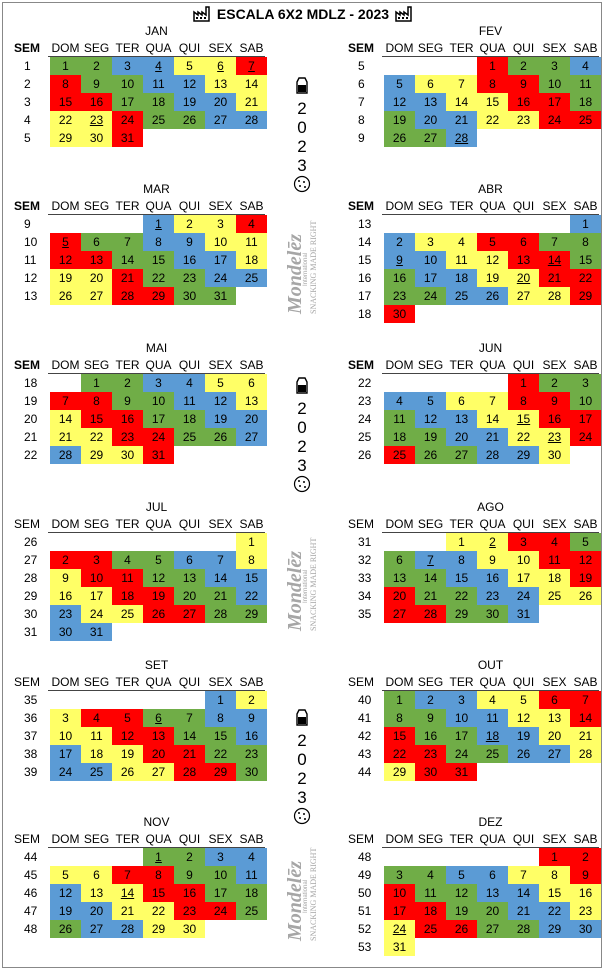  I want to click on day-number: 9, so click(127, 401).